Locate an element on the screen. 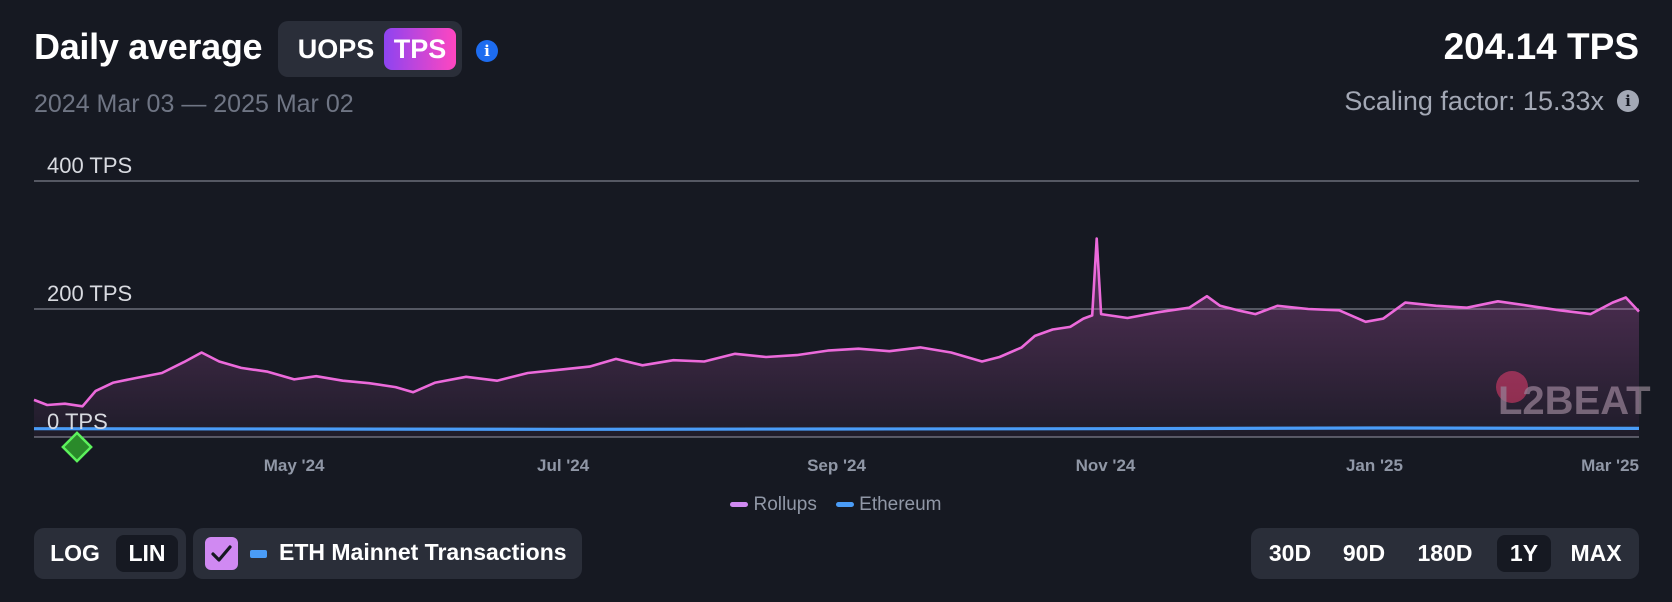 Image resolution: width=1672 pixels, height=602 pixels. chart-legend: Rollups Ethereum is located at coordinates (836, 505).